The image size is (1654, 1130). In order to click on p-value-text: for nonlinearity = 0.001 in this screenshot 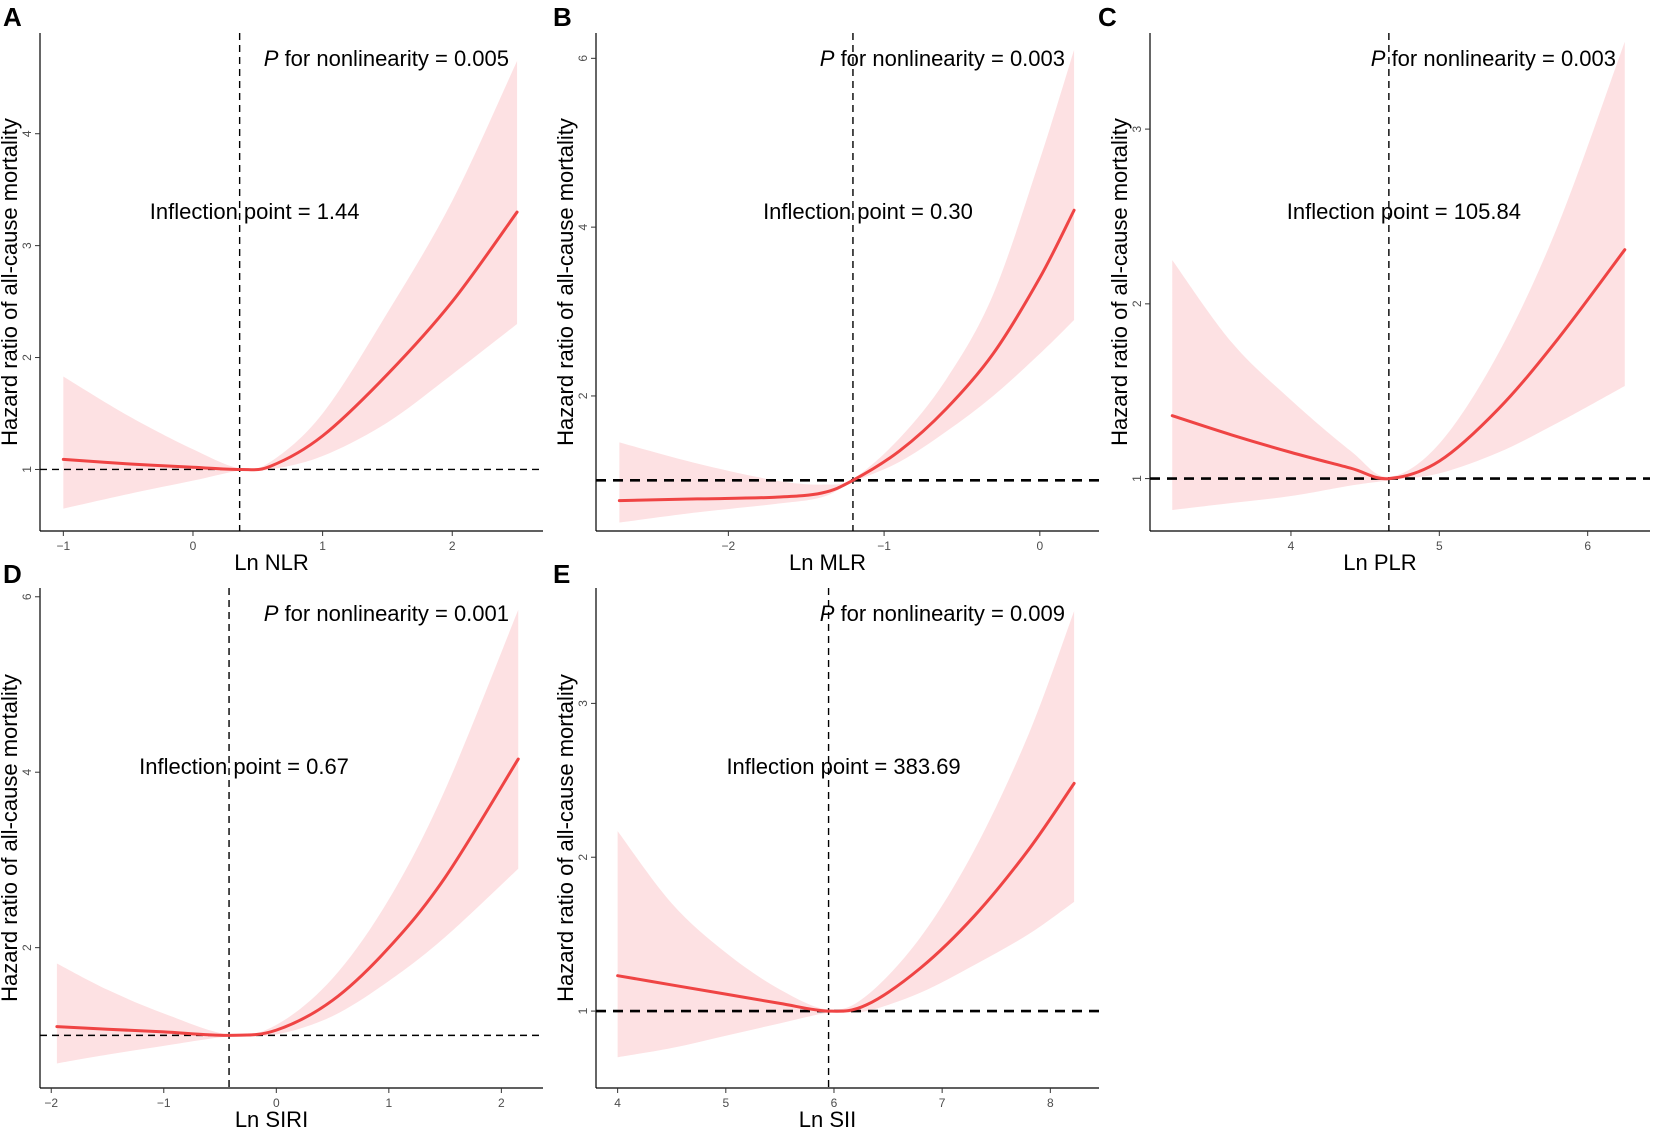, I will do `click(393, 613)`.